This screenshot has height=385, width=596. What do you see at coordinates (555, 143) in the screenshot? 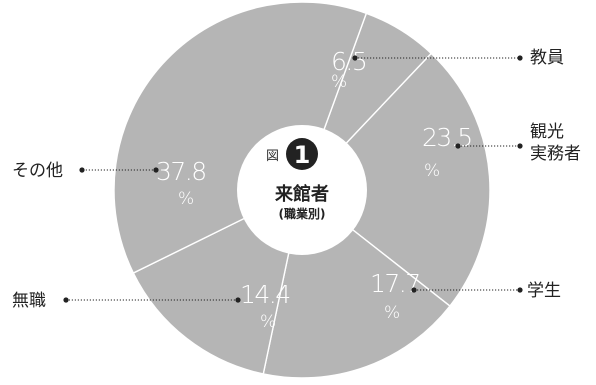
I see `category-label-2: 観光実務者` at bounding box center [555, 143].